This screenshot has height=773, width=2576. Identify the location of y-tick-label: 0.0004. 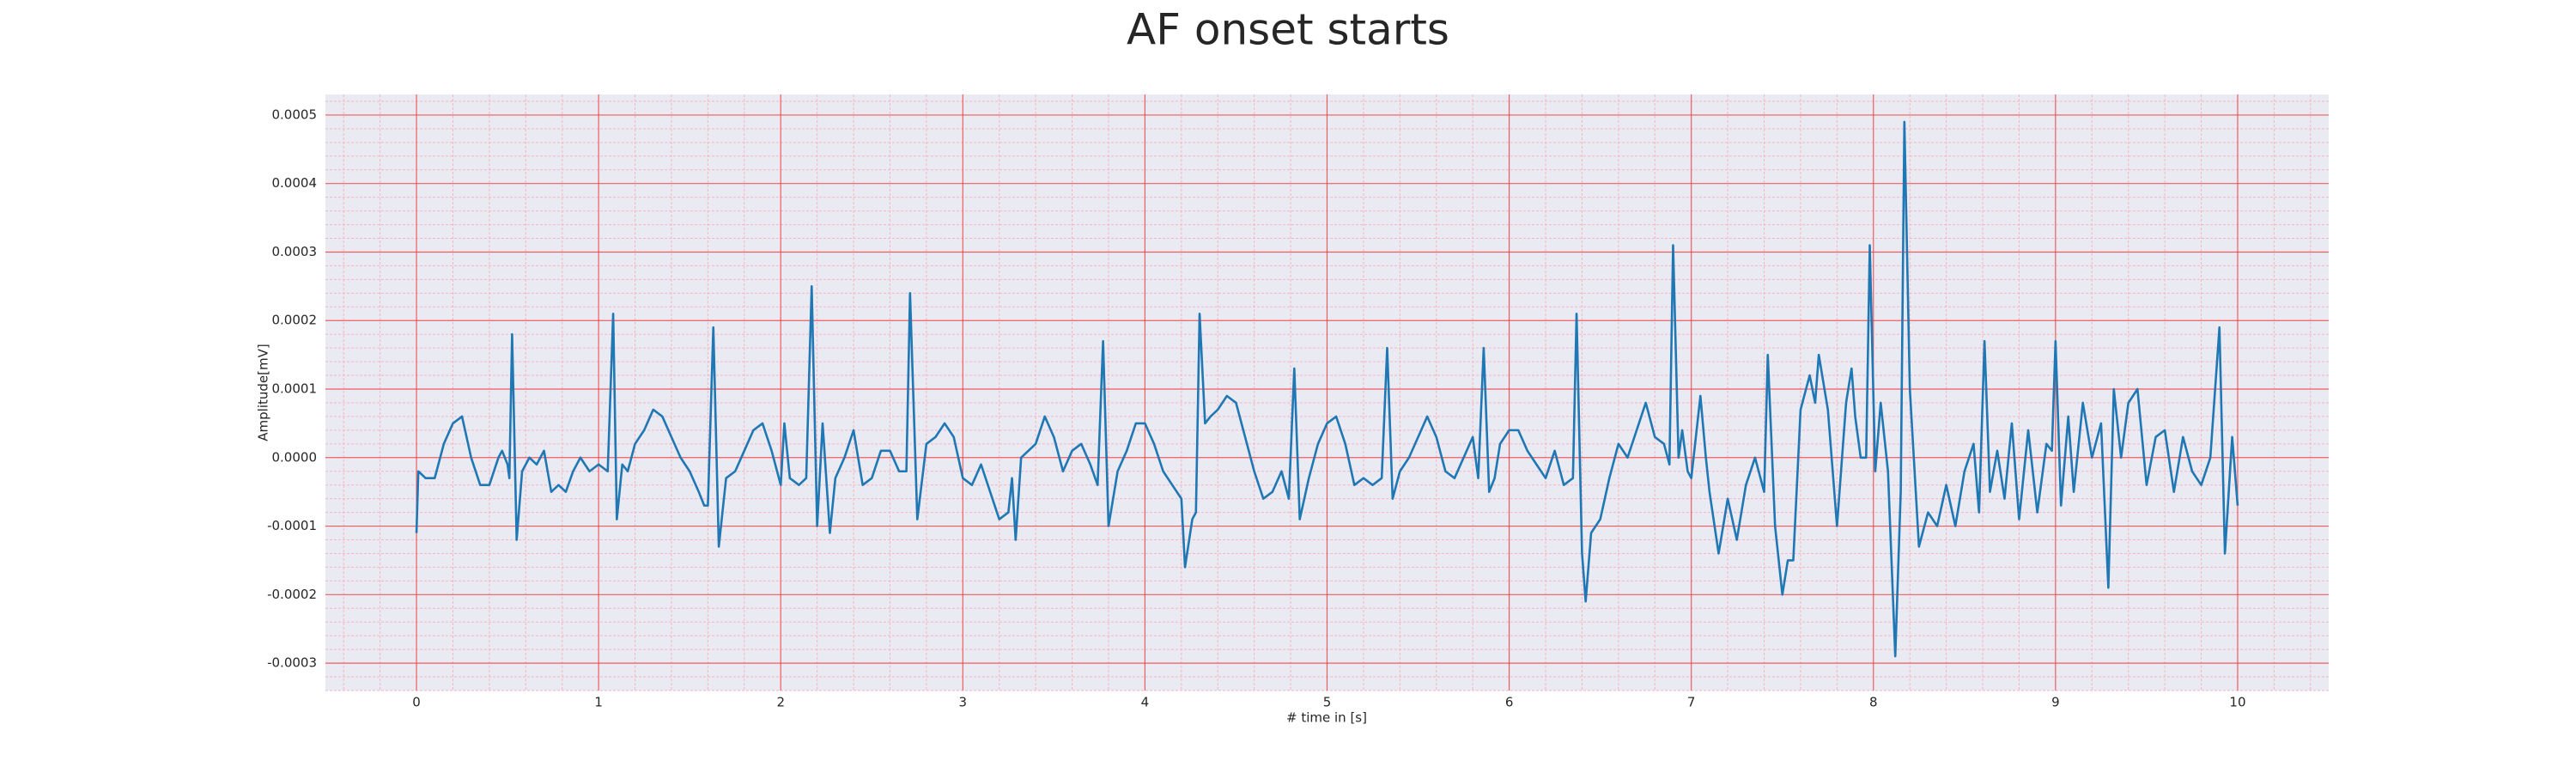
(295, 183).